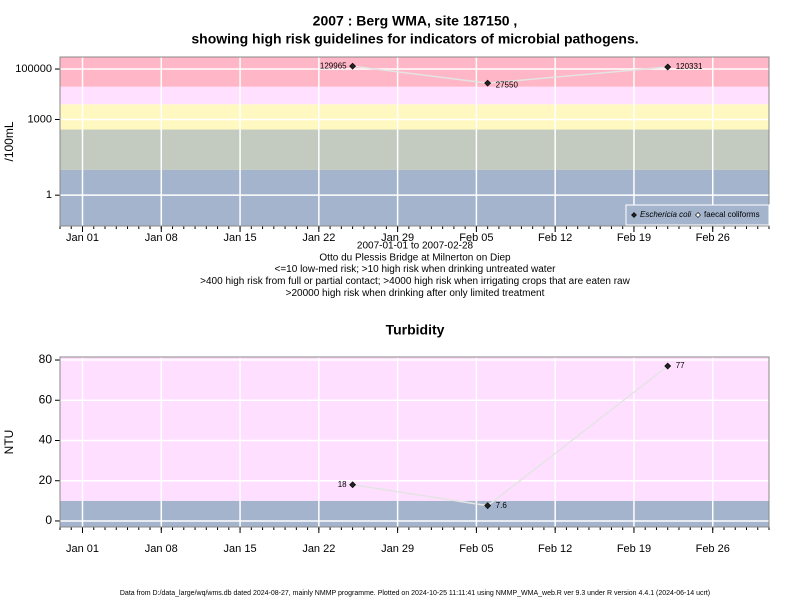  Describe the element at coordinates (48, 520) in the screenshot. I see `y-tick-label: 0` at that location.